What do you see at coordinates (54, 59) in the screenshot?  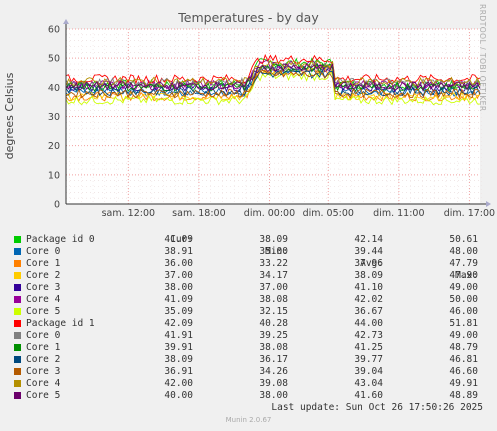 I see `y-tick-label: 50` at bounding box center [54, 59].